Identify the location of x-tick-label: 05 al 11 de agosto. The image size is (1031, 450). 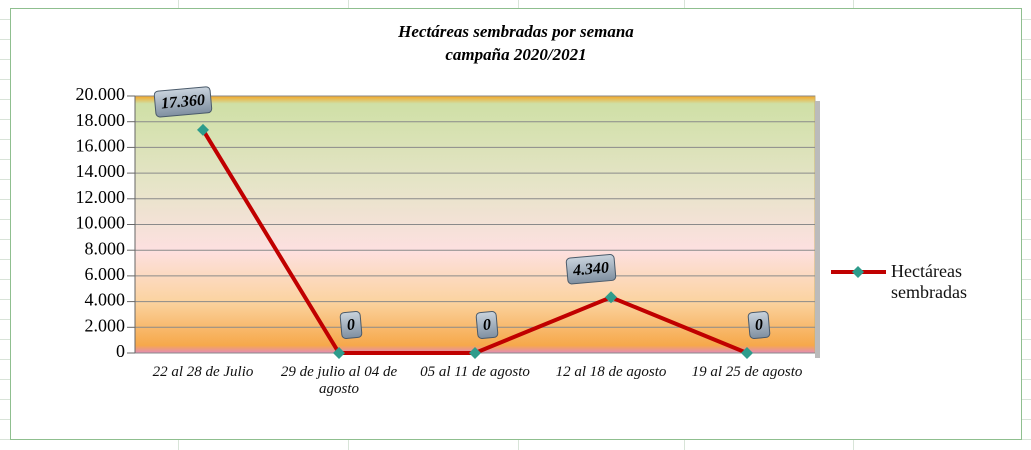
(475, 372).